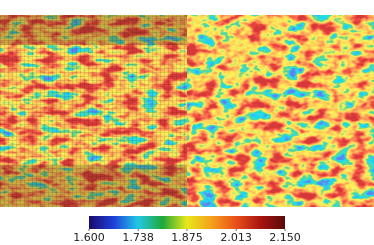 The height and width of the screenshot is (245, 374). I want to click on colorbar, so click(187, 222).